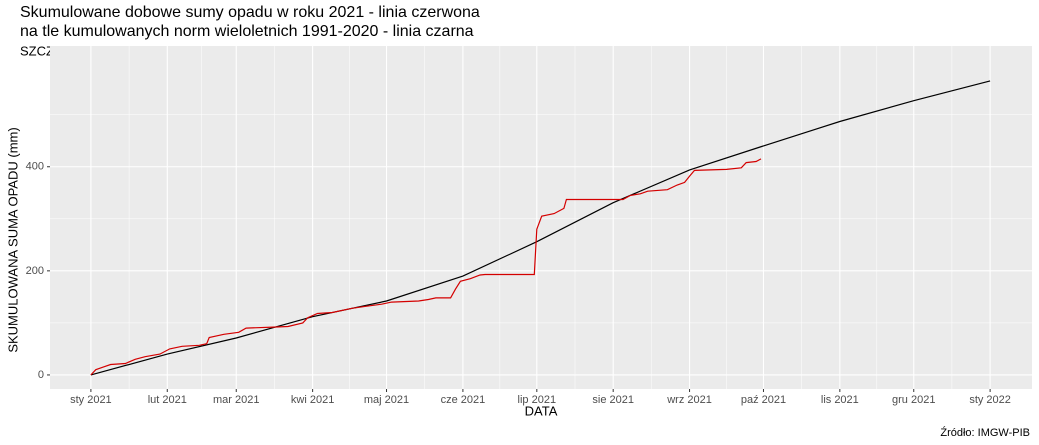  What do you see at coordinates (763, 400) in the screenshot?
I see `x-tick-label: paź 2021` at bounding box center [763, 400].